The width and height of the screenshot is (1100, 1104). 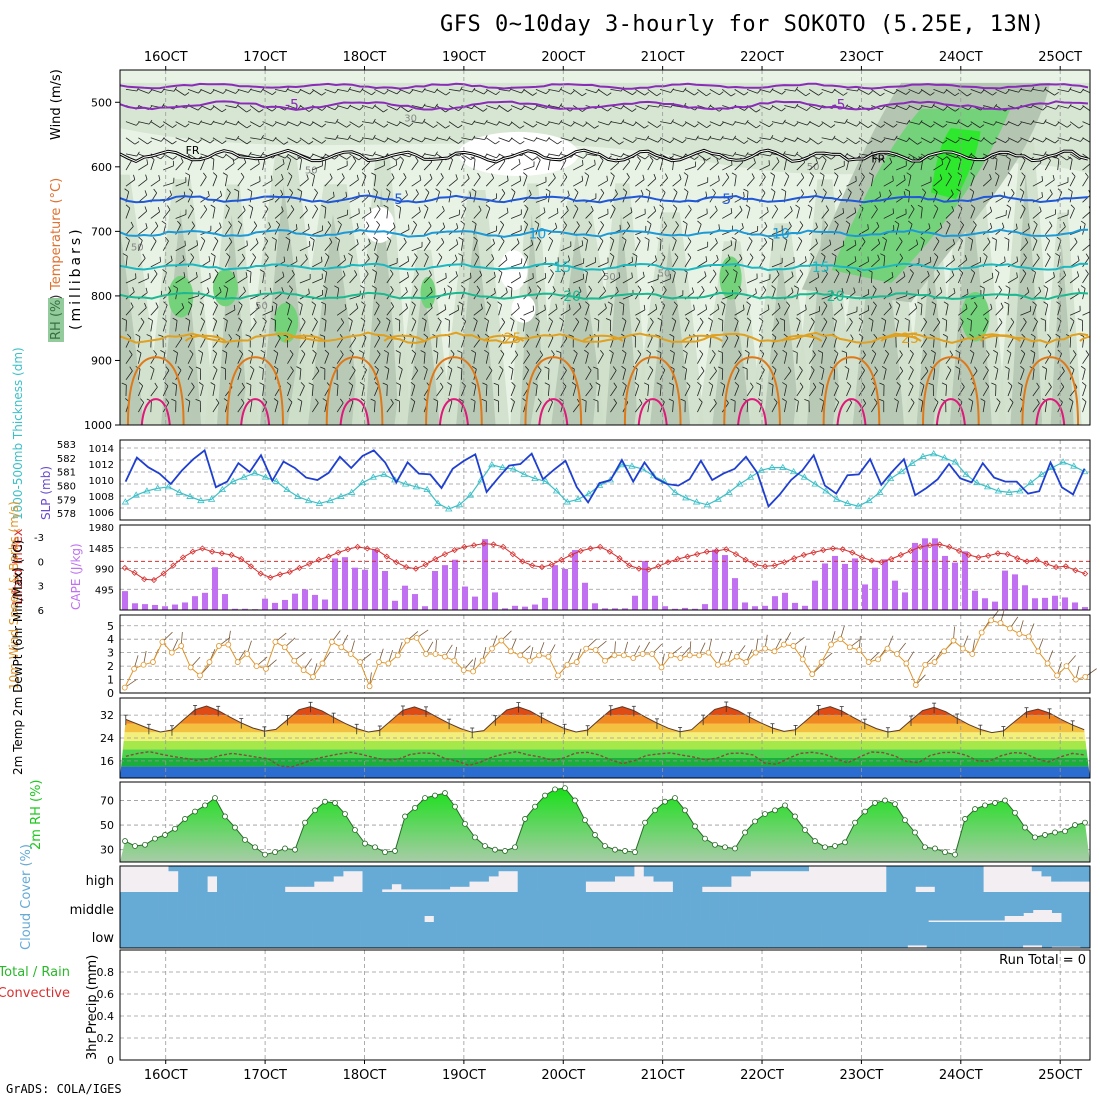 What do you see at coordinates (166, 57) in the screenshot?
I see `top-xtick-label: 16OCT` at bounding box center [166, 57].